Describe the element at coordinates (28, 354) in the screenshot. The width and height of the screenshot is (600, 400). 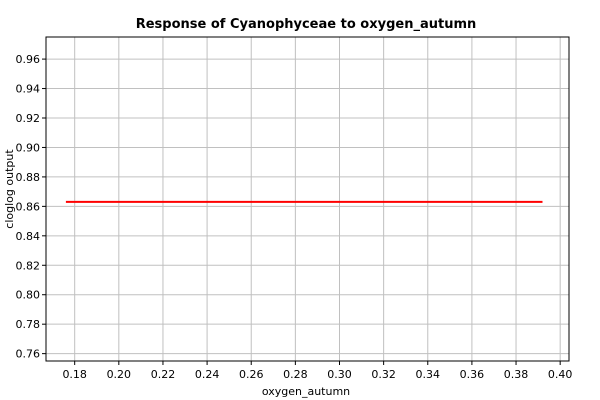
I see `y-tick-label: 0.76` at that location.